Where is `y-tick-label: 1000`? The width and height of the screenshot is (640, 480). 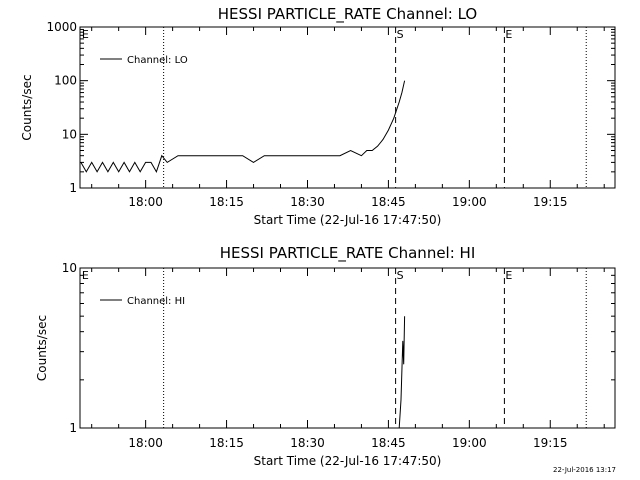
y-tick-label: 1000 is located at coordinates (61, 27).